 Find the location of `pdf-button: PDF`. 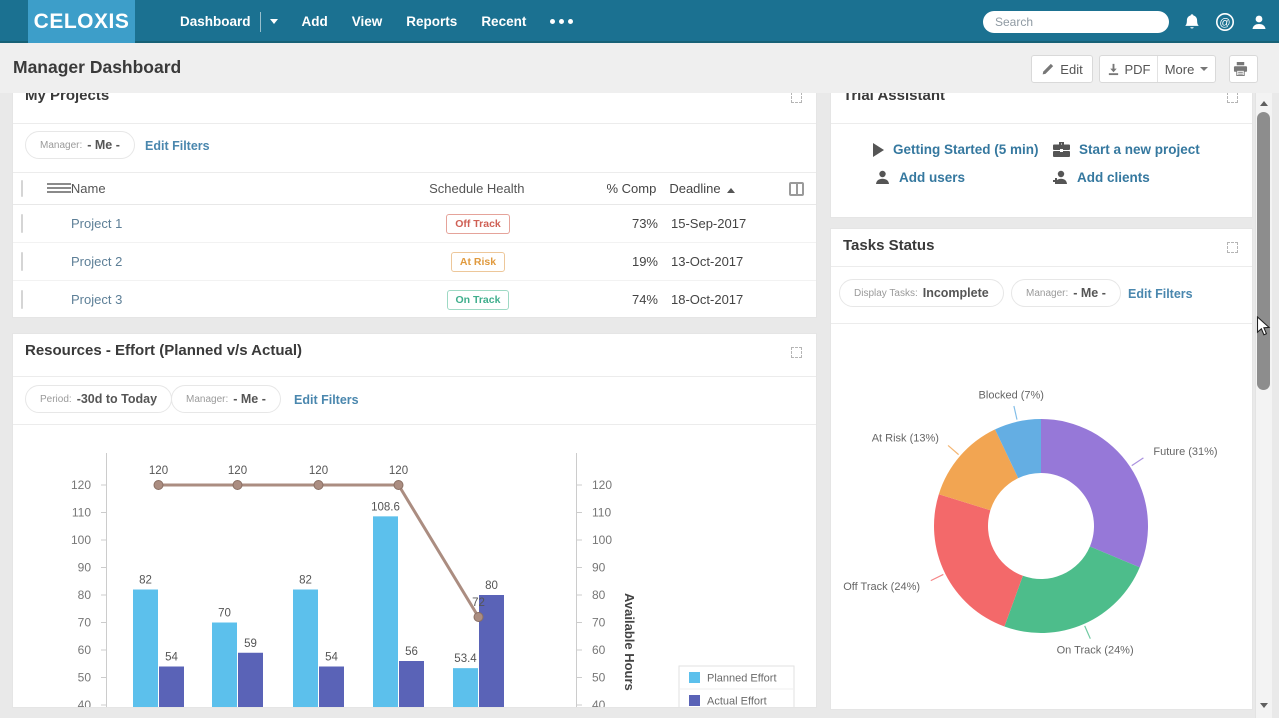

pdf-button: PDF is located at coordinates (1128, 69).